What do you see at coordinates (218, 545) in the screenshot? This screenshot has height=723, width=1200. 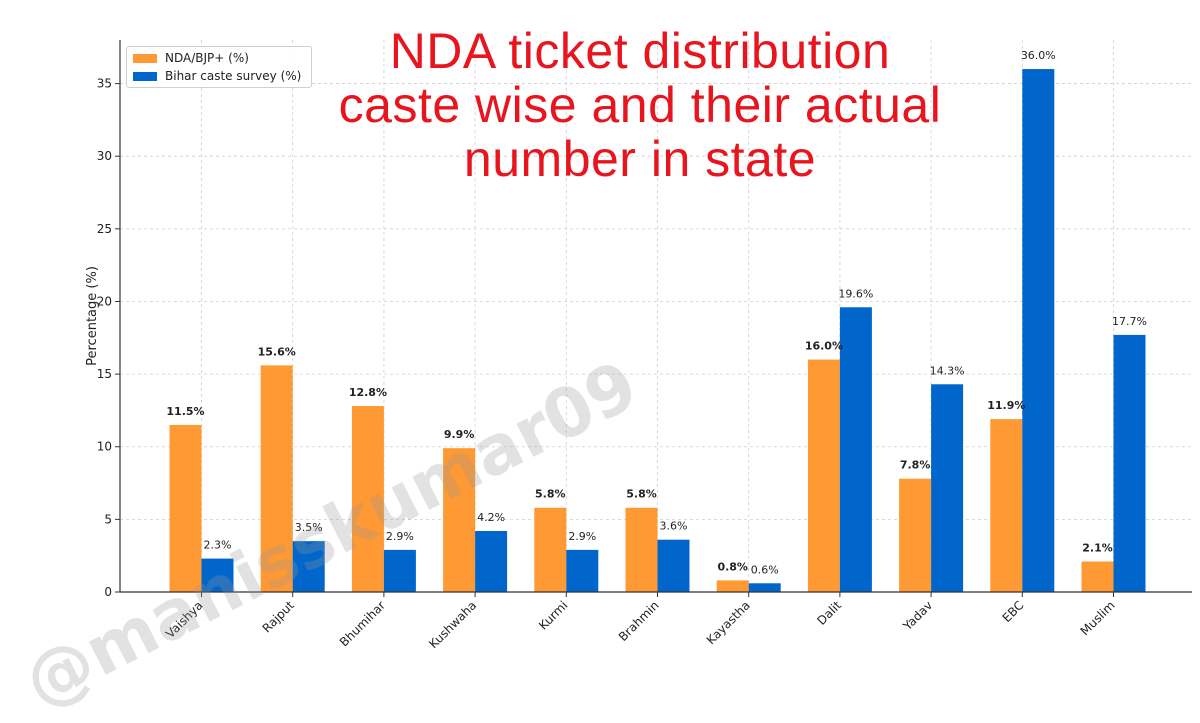 I see `data-label-survey-vaishya: 2.3%` at bounding box center [218, 545].